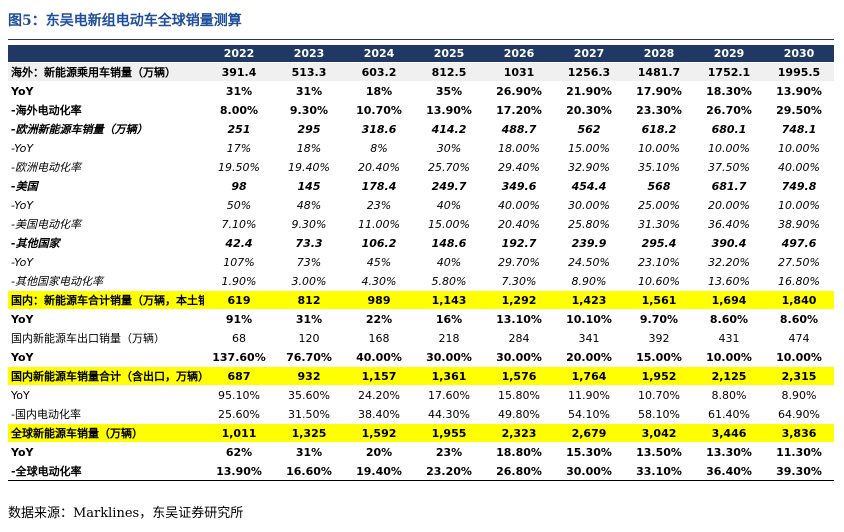  What do you see at coordinates (589, 357) in the screenshot?
I see `cell-value: 20.00%` at bounding box center [589, 357].